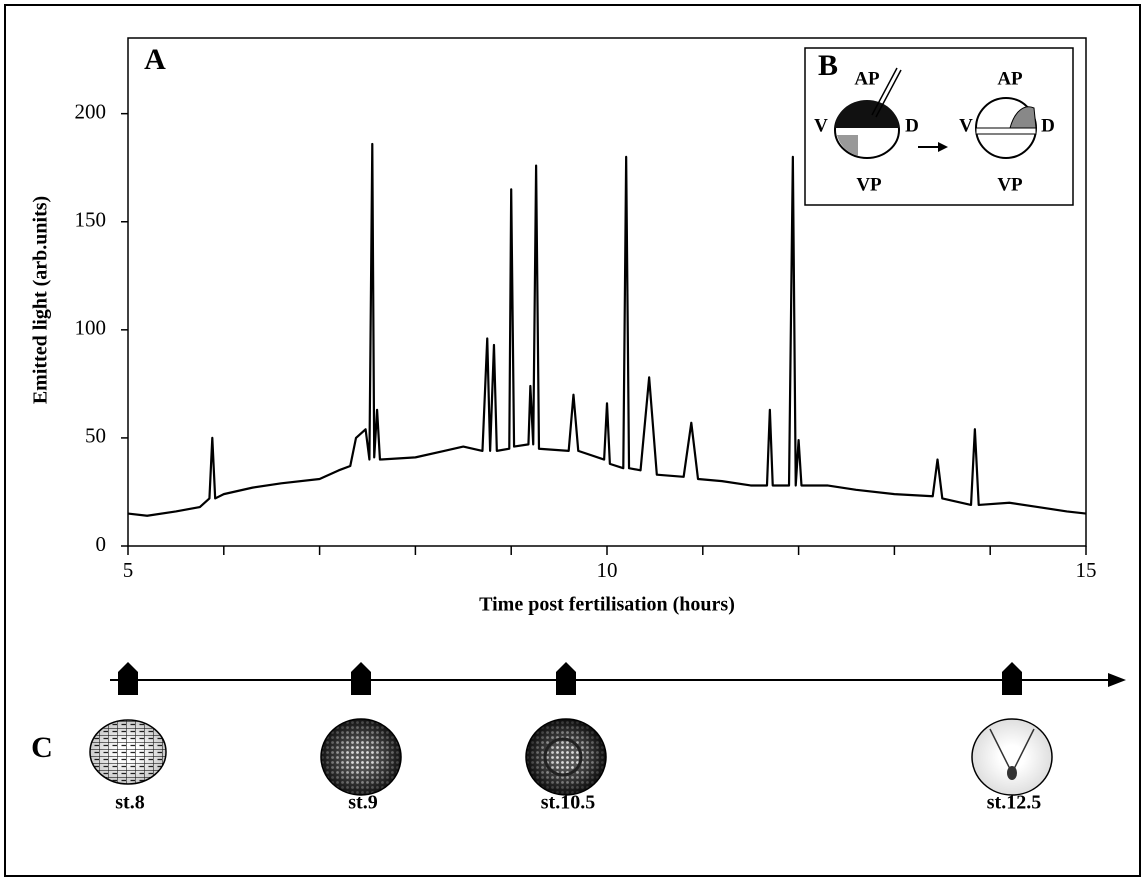 The image size is (1146, 881). I want to click on stage-label: st.9, so click(362, 803).